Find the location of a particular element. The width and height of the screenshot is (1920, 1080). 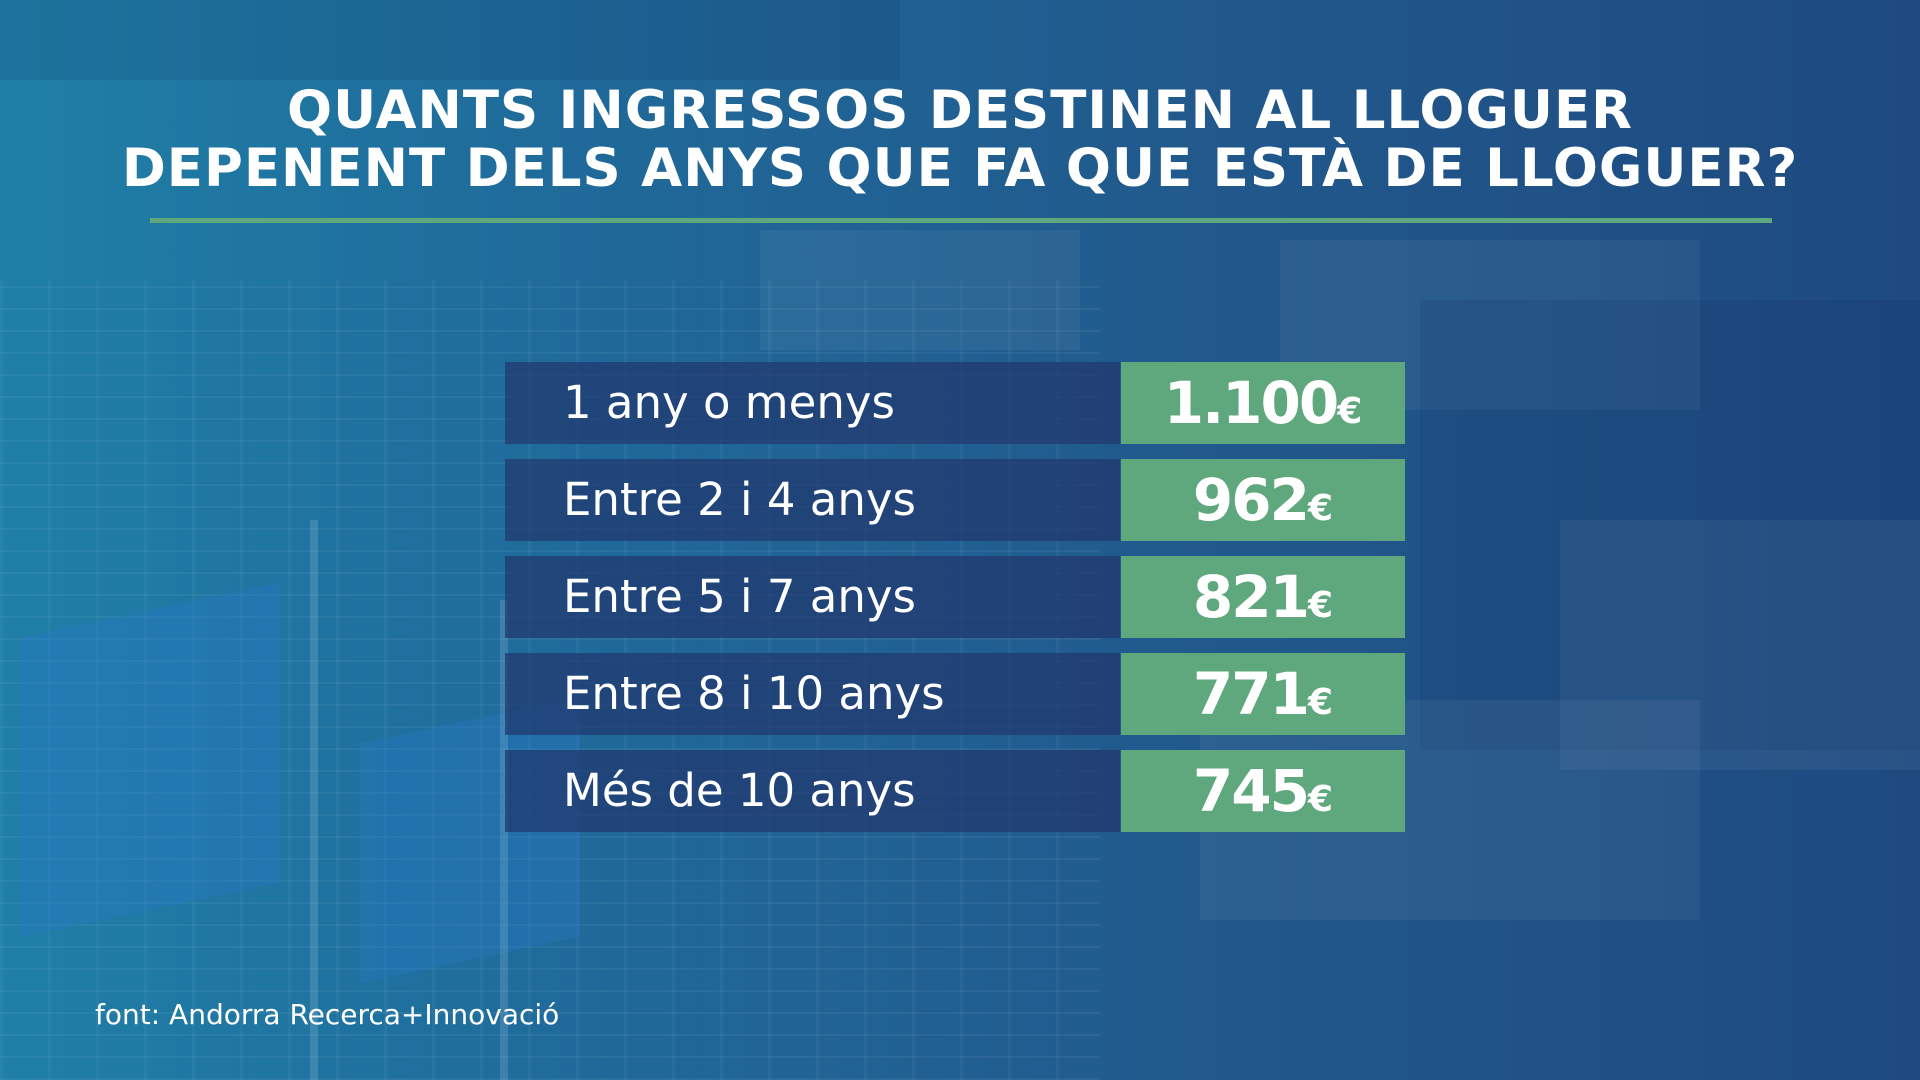

row-value: 745 is located at coordinates (1251, 791).